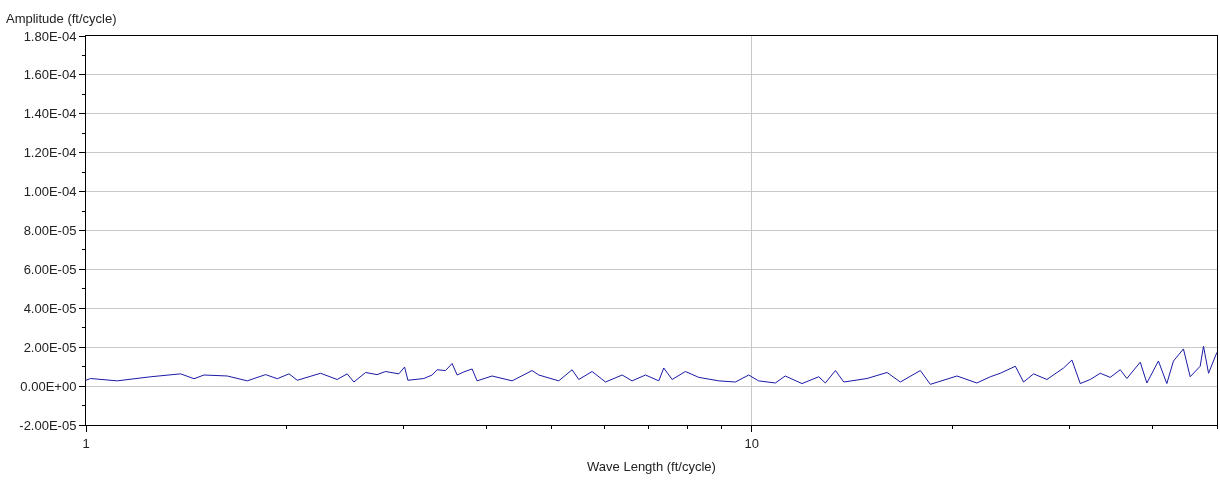  Describe the element at coordinates (50, 114) in the screenshot. I see `y-tick-label: 1.40E-04` at that location.